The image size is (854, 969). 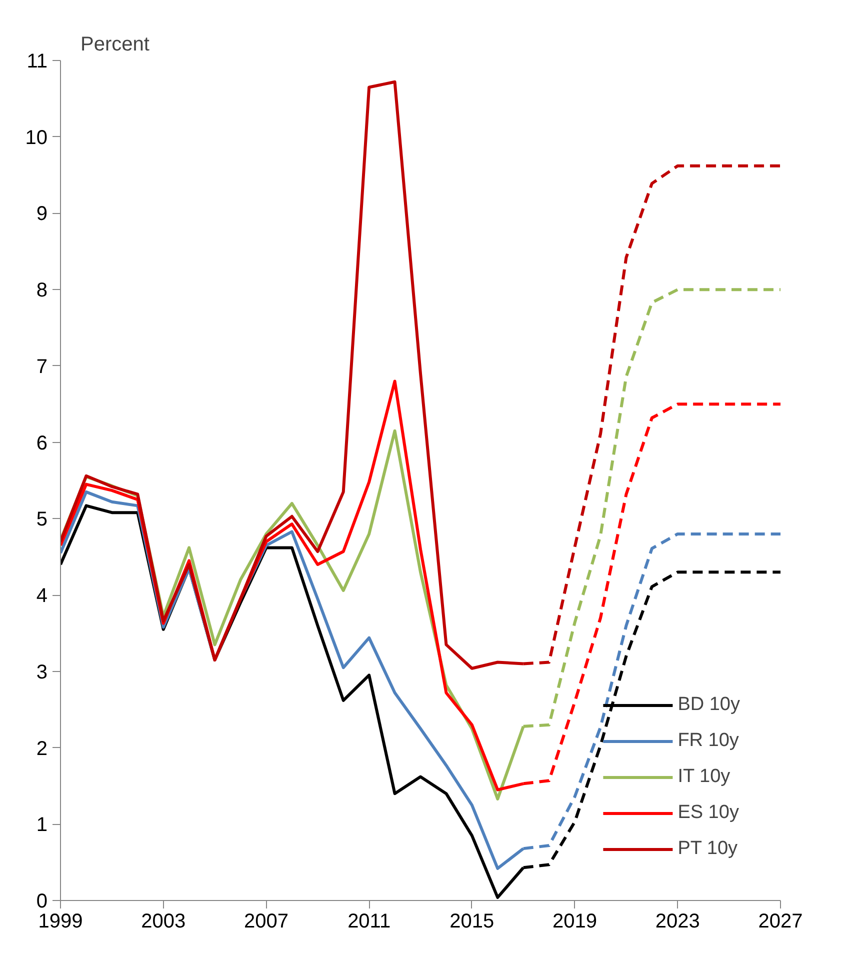 What do you see at coordinates (42, 443) in the screenshot?
I see `y-tick-label: 6` at bounding box center [42, 443].